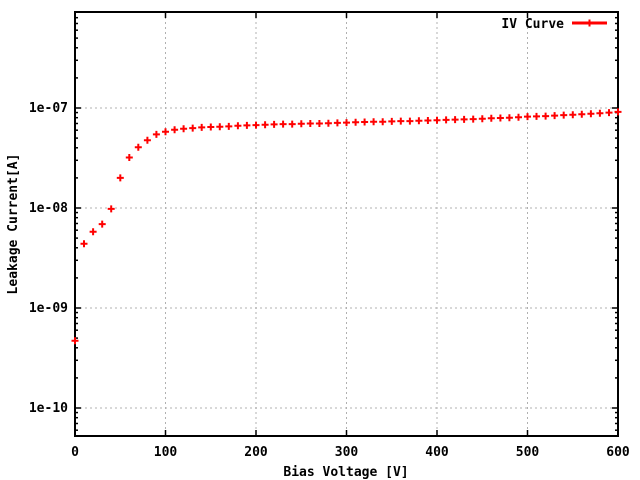  I want to click on x-axis-tick-label: 200, so click(256, 452).